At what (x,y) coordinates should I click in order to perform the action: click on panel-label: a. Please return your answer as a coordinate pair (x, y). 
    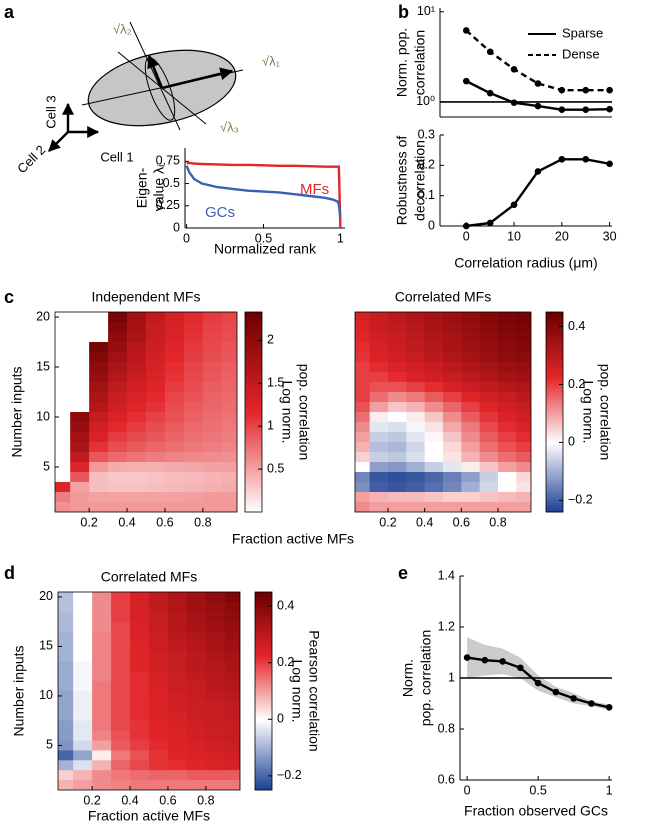
    Looking at the image, I should click on (9, 12).